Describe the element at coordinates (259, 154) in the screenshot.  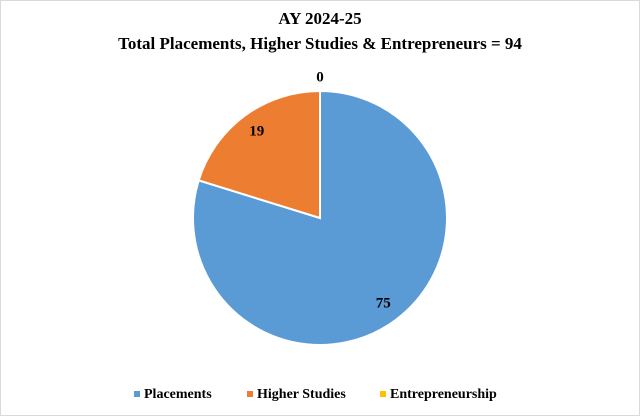
I see `pie-slice` at that location.